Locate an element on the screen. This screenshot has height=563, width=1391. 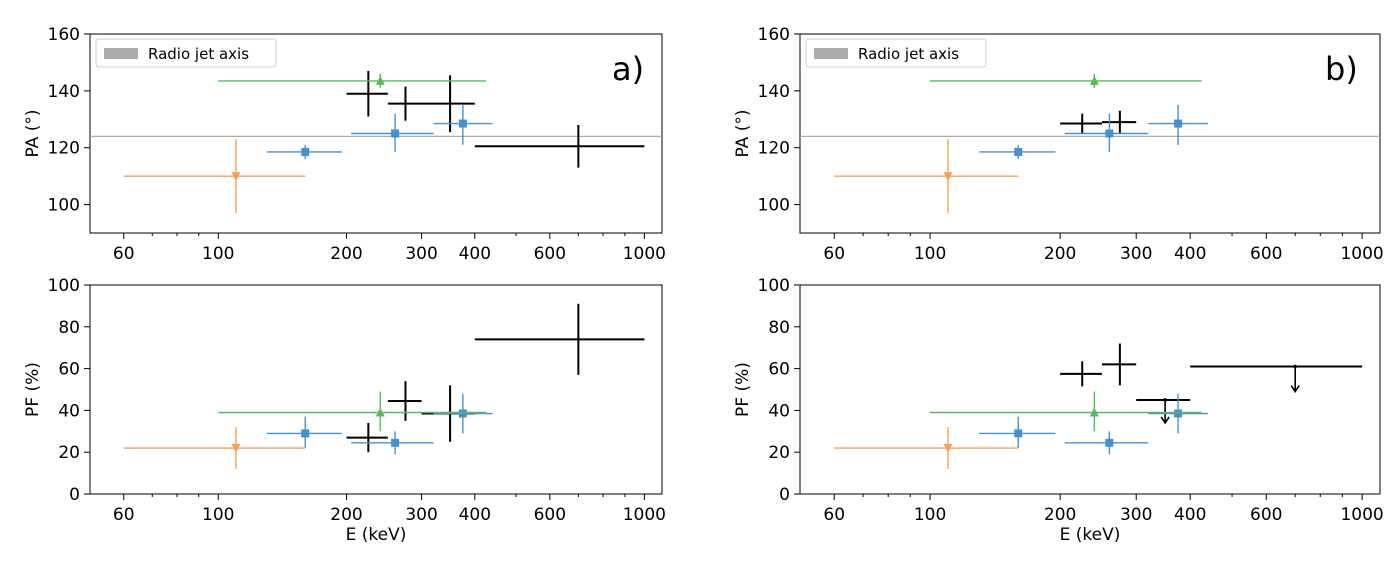
y-tick-label: 120 is located at coordinates (64, 149).